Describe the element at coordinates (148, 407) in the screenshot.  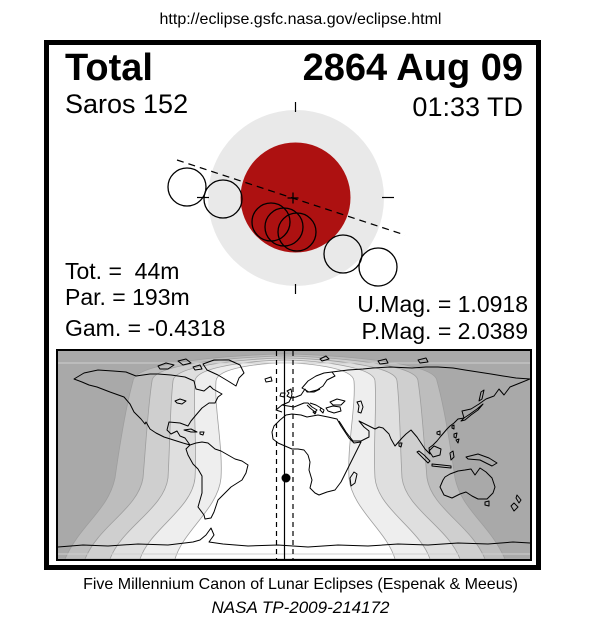
I see `continent-north-america` at that location.